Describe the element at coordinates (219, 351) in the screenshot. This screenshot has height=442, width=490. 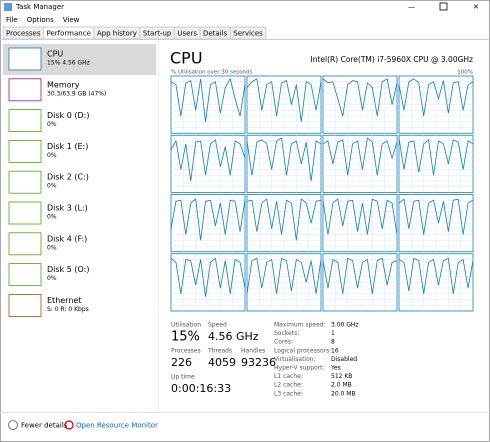
I see `stat-label: Threads` at that location.